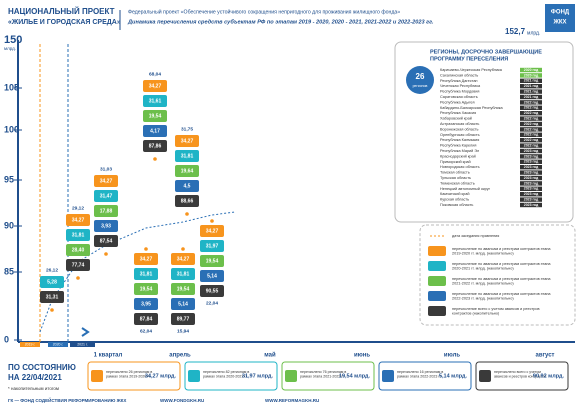 The height and width of the screenshot is (410, 580). I want to click on segment-label: 90,55, so click(212, 291).